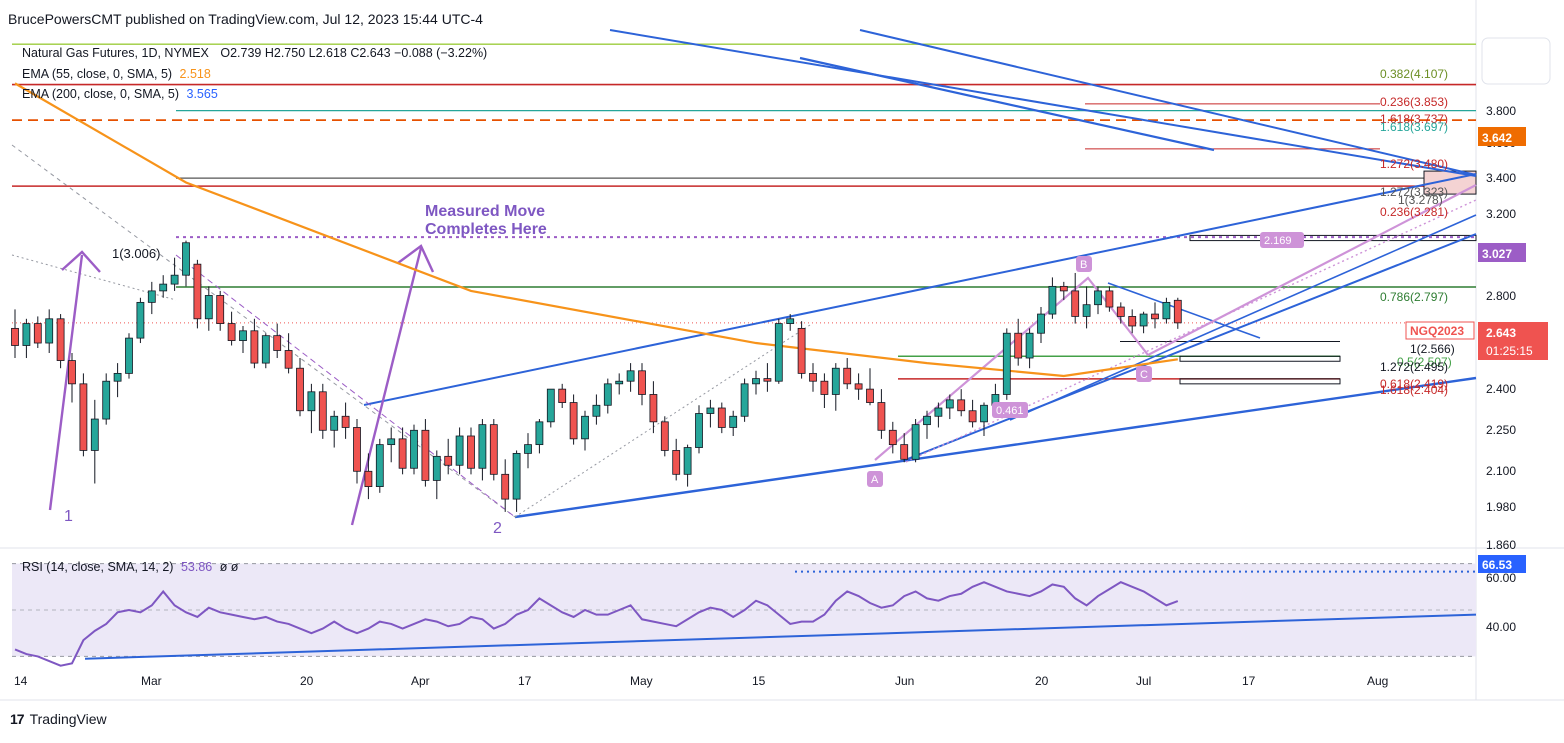 This screenshot has width=1564, height=743. I want to click on badge-ngq2023, so click(1440, 330).